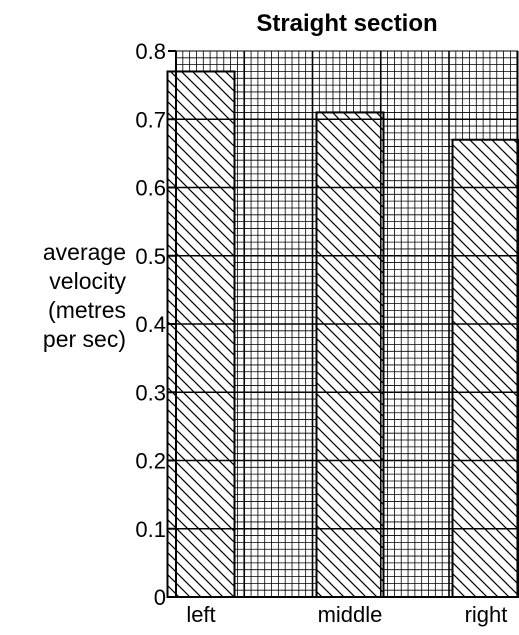 The height and width of the screenshot is (635, 519). I want to click on y-axis-label-line-3: (metres, so click(87, 310).